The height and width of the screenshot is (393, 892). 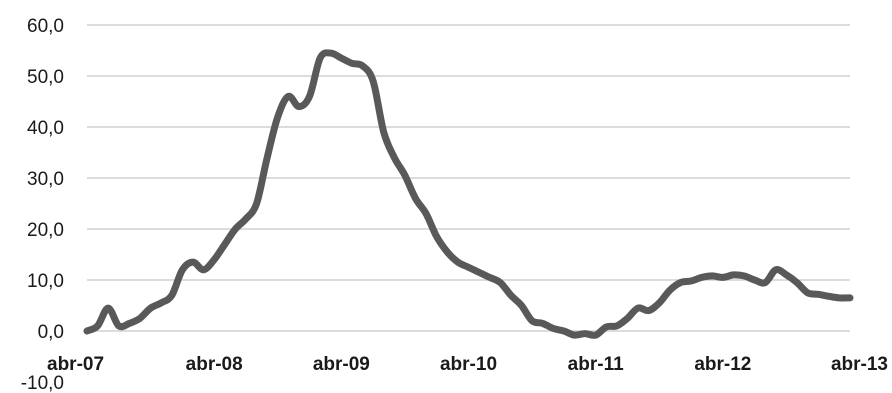 I want to click on y-tick-label: -10,0, so click(x=42, y=383).